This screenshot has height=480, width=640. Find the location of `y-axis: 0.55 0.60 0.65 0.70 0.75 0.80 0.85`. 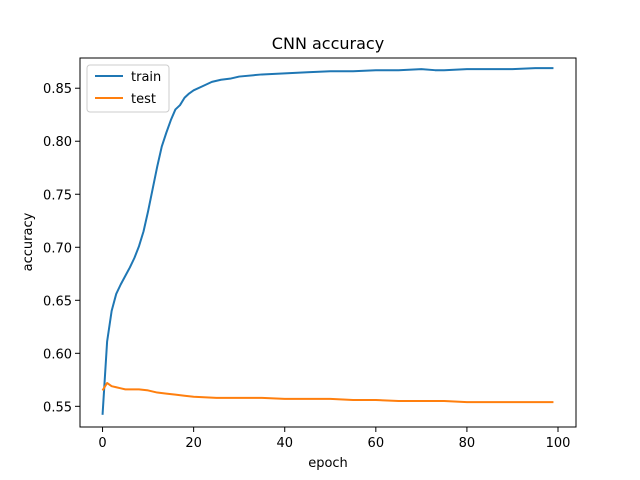

y-axis: 0.55 0.60 0.65 0.70 0.75 0.80 0.85 is located at coordinates (61, 248).